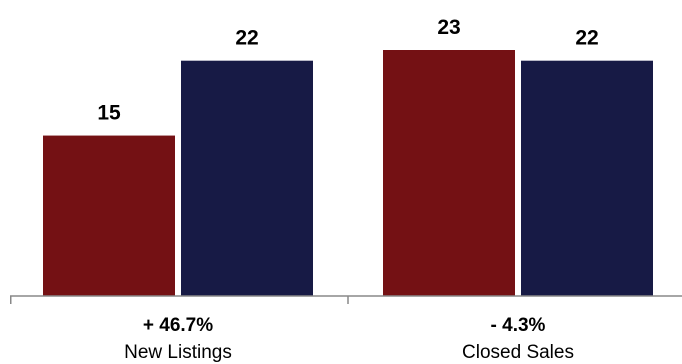  I want to click on x-axis, so click(346, 299).